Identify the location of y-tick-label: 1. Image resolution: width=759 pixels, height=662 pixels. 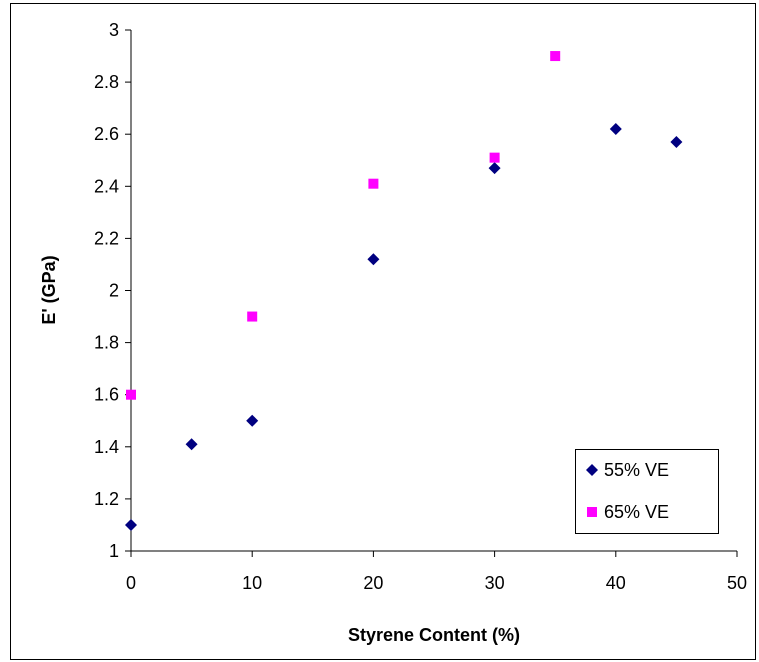
(114, 551).